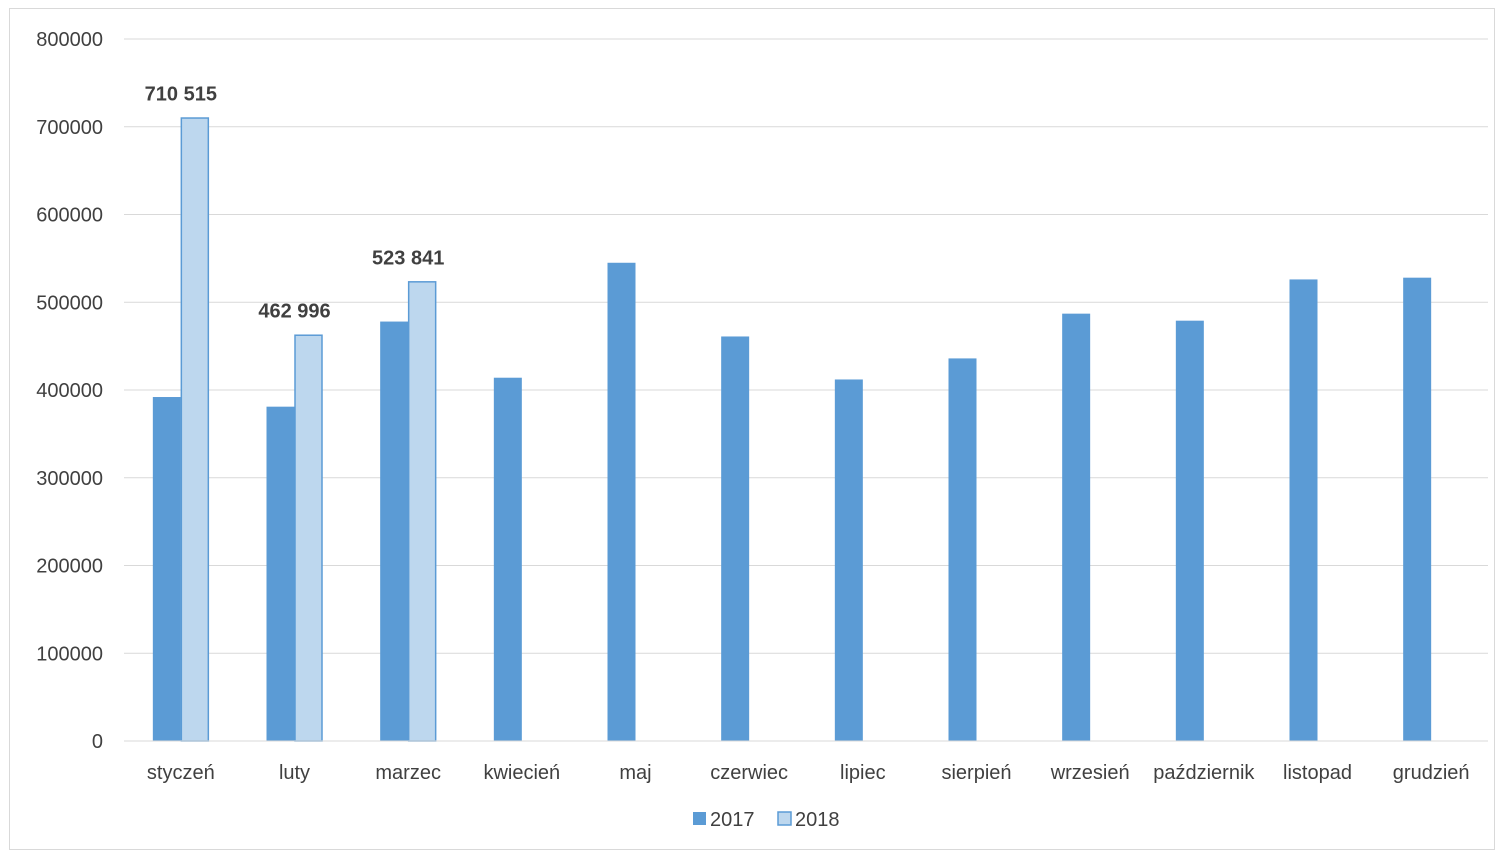  What do you see at coordinates (97, 742) in the screenshot?
I see `y-tick-label: 0` at bounding box center [97, 742].